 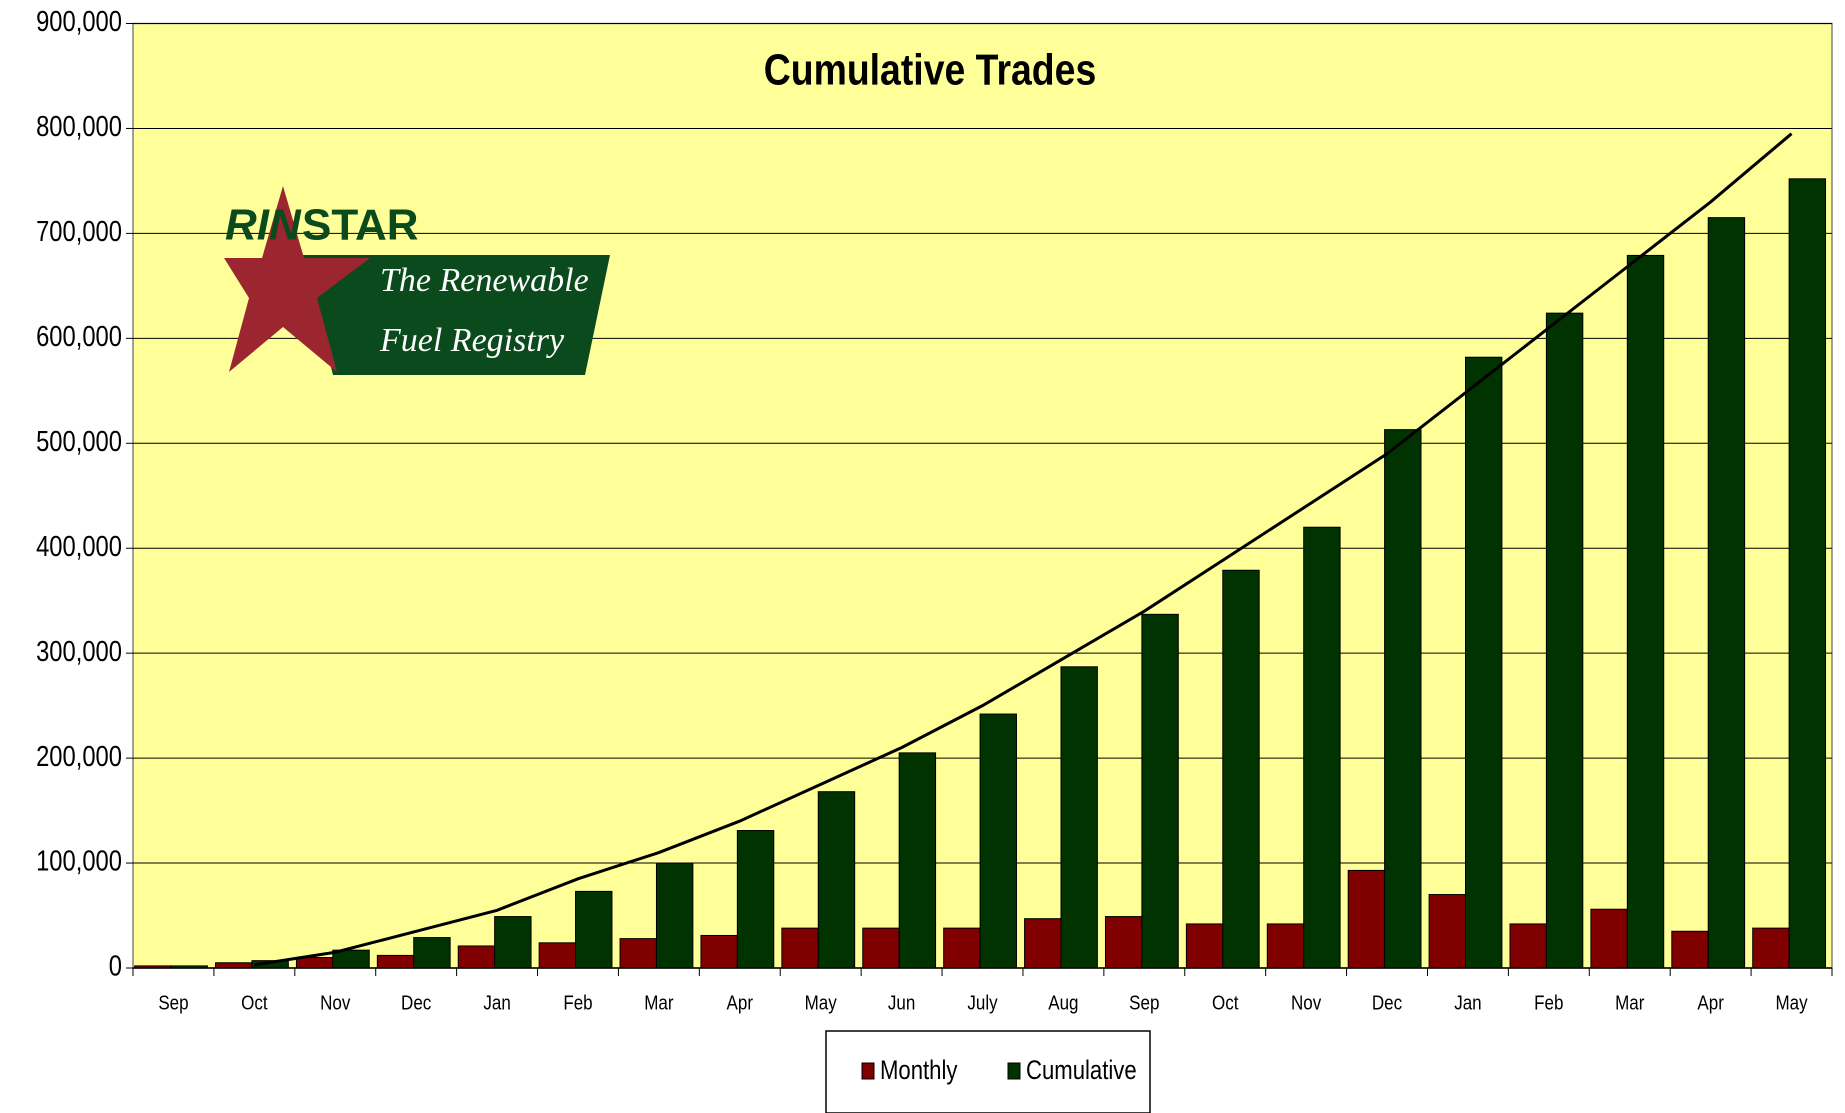 I want to click on y-tick-label: 200,000, so click(x=79, y=756).